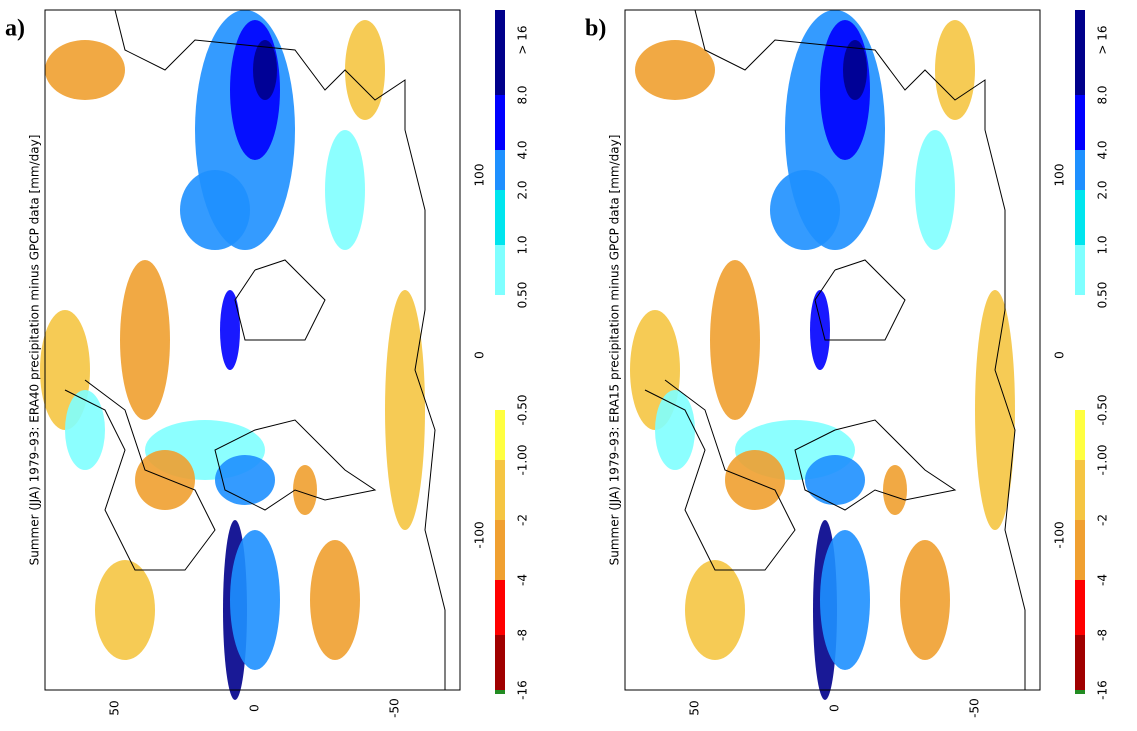  Describe the element at coordinates (595, 29) in the screenshot. I see `panel-label: b)` at that location.